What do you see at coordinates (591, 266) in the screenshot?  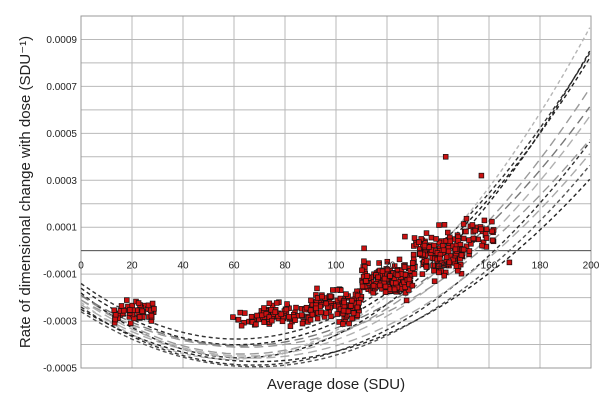 I see `x-tick-label: 200` at bounding box center [591, 266].